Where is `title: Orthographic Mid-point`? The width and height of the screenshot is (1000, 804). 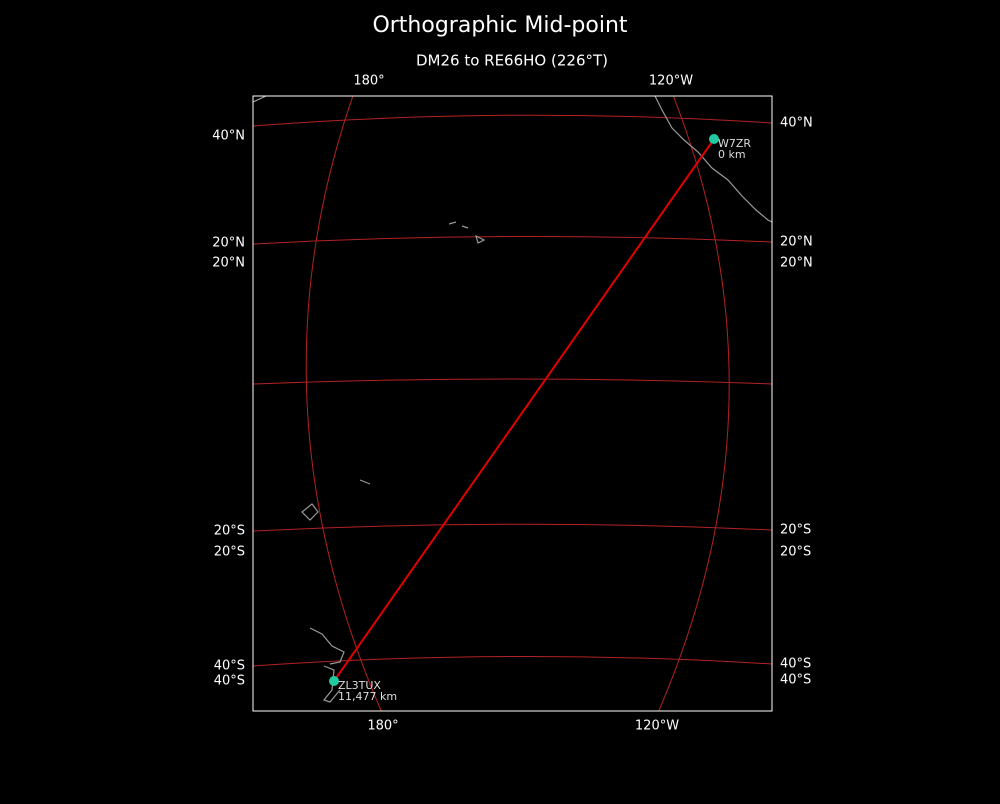 title: Orthographic Mid-point is located at coordinates (499, 25).